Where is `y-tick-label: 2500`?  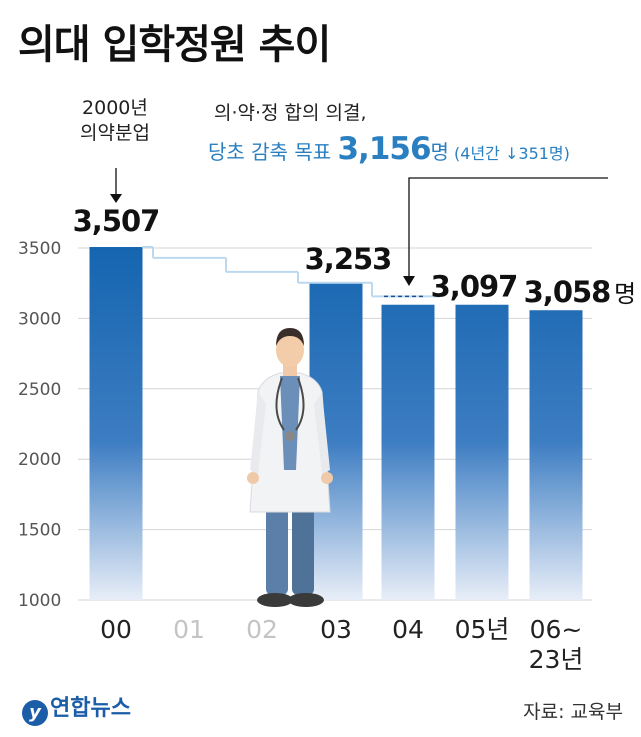
y-tick-label: 2500 is located at coordinates (39, 390).